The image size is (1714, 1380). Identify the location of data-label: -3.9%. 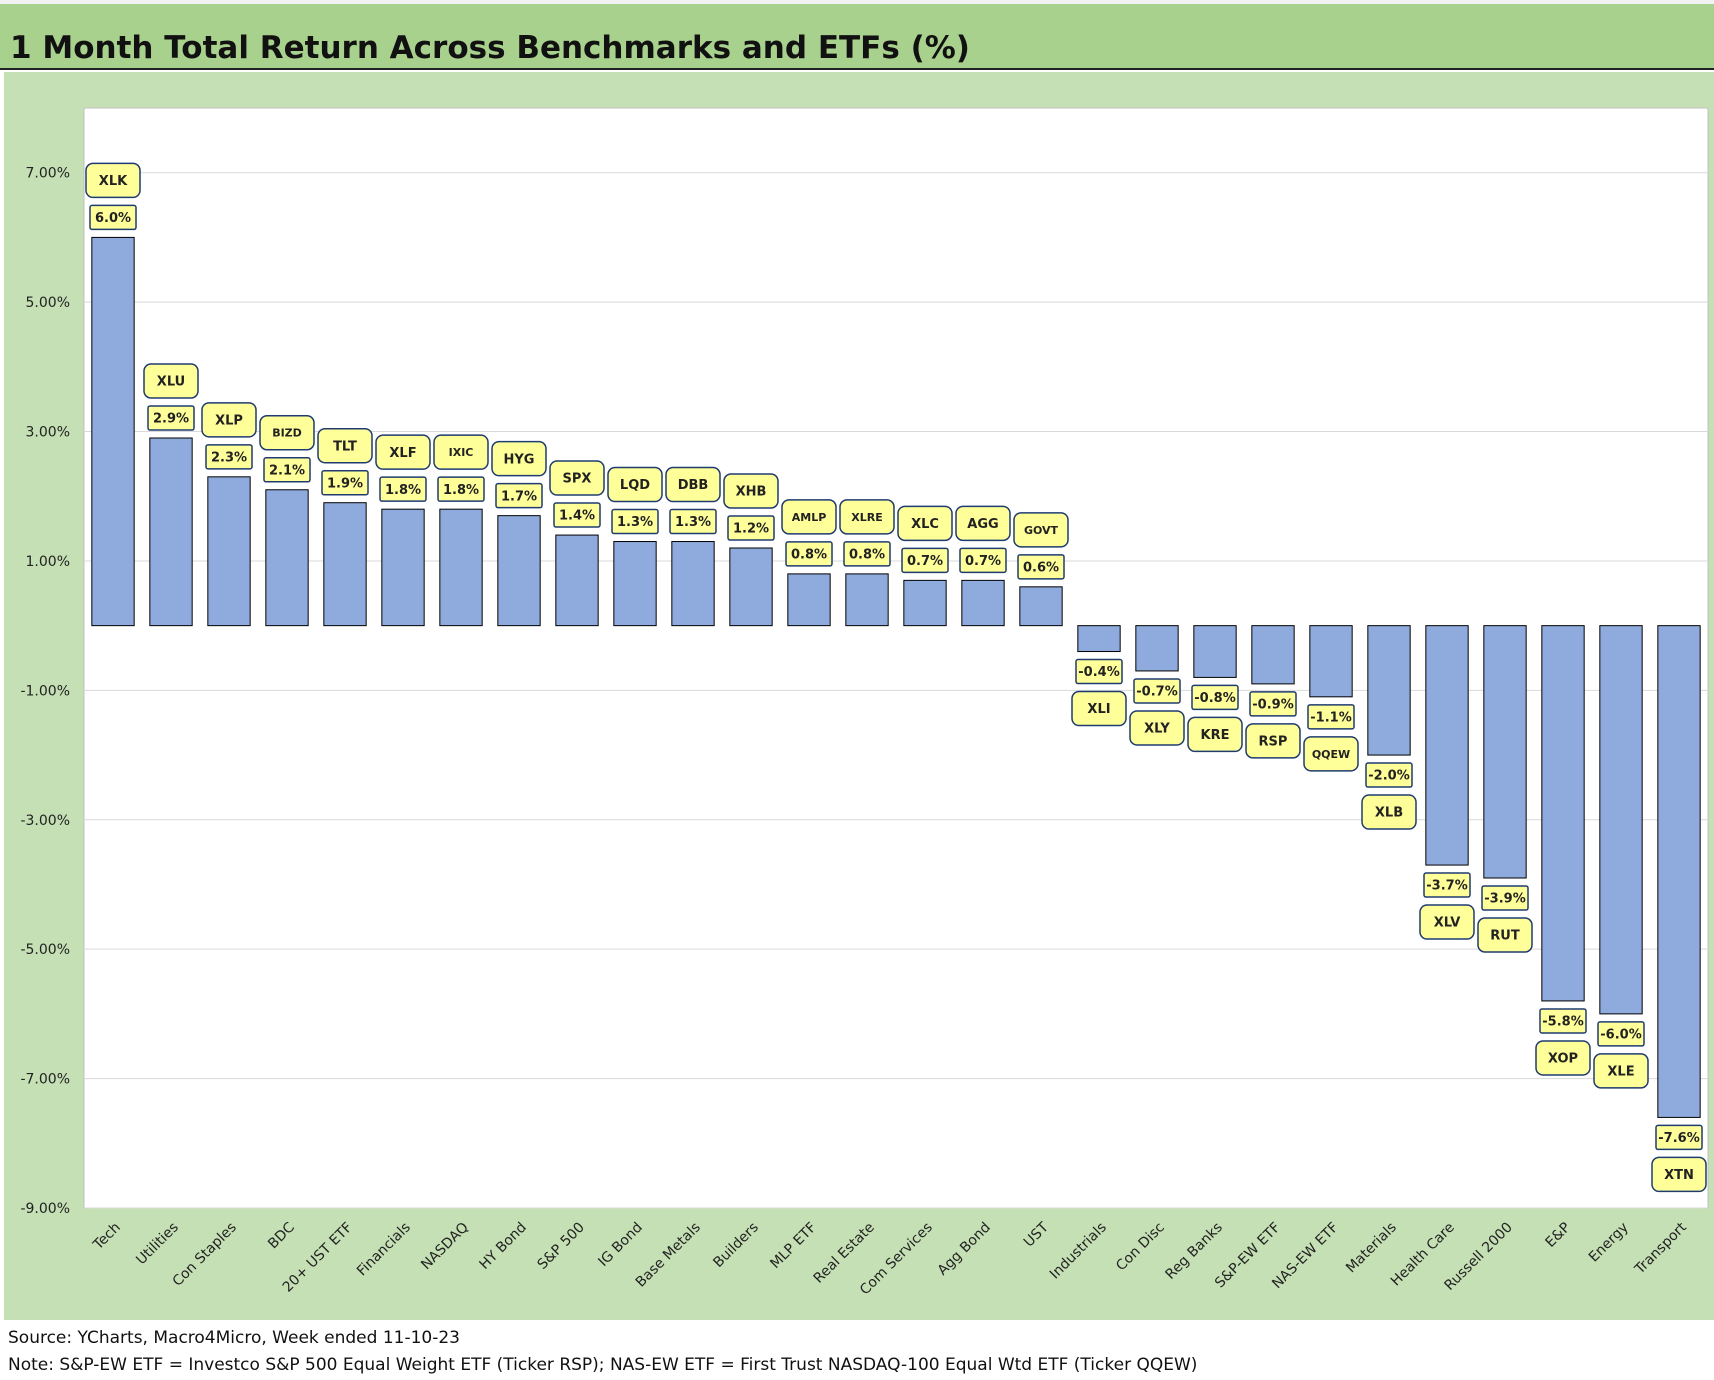
(1505, 898).